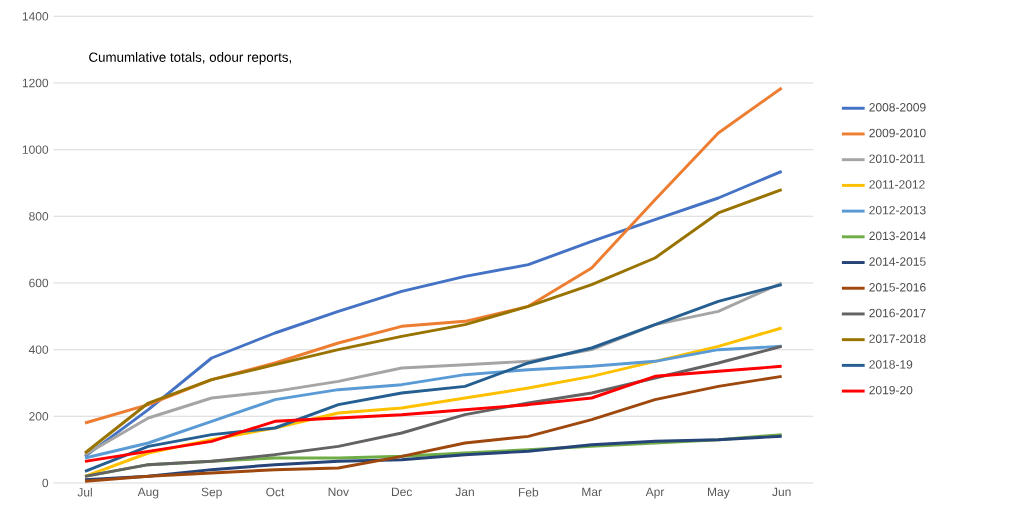  What do you see at coordinates (190, 58) in the screenshot?
I see `text: Cumumlative totals, odour reports,` at bounding box center [190, 58].